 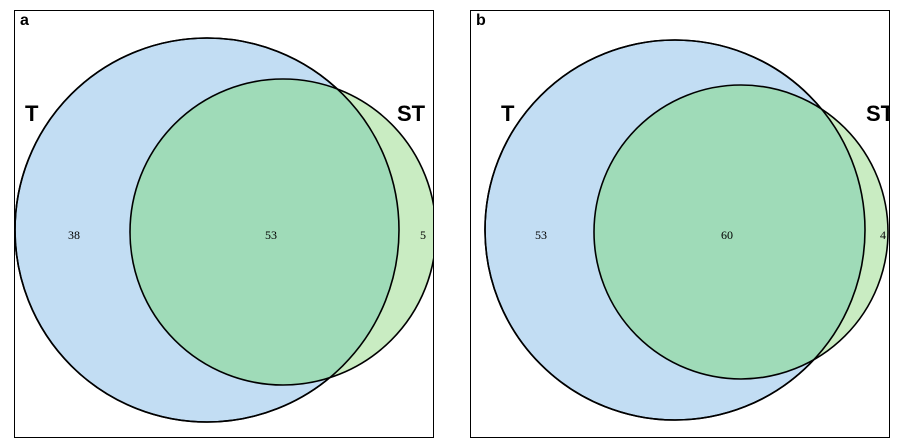 What do you see at coordinates (24, 20) in the screenshot?
I see `panel-letter: a` at bounding box center [24, 20].